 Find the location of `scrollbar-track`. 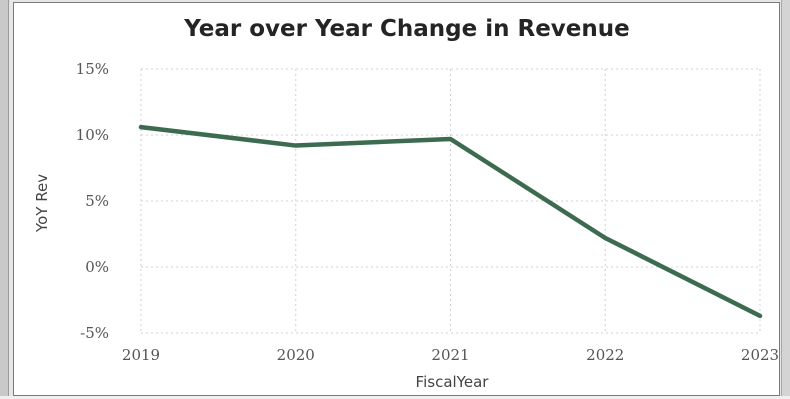

scrollbar-track is located at coordinates (785, 198).